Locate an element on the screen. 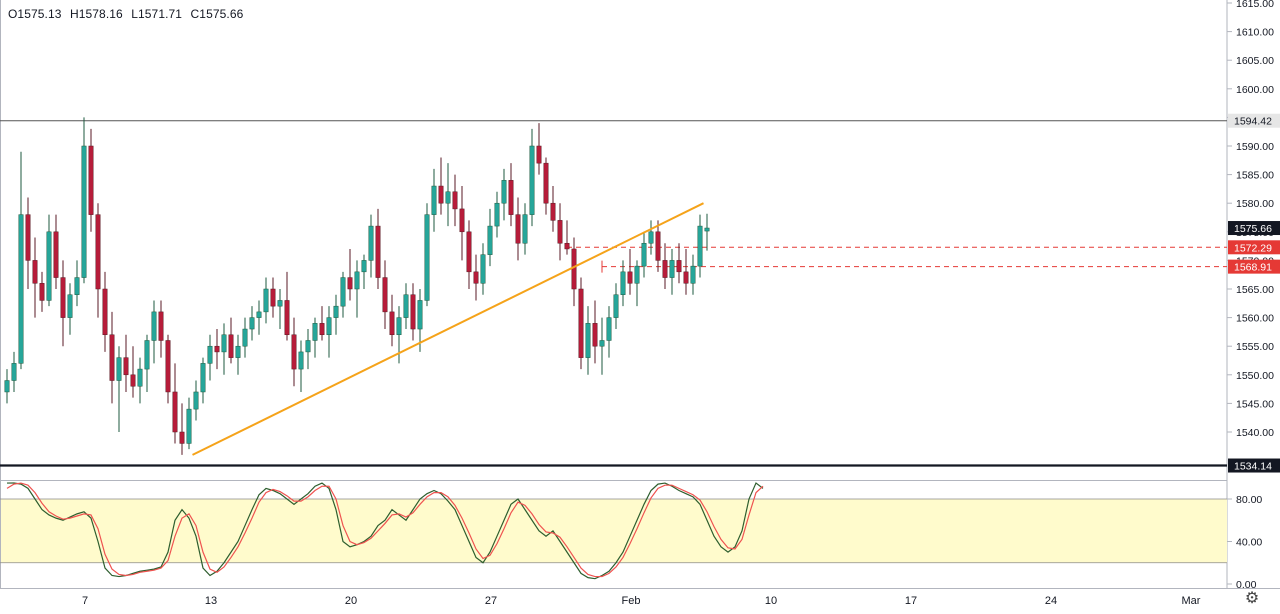 Image resolution: width=1280 pixels, height=614 pixels. price-tick-label: 1565.00 is located at coordinates (1255, 290).